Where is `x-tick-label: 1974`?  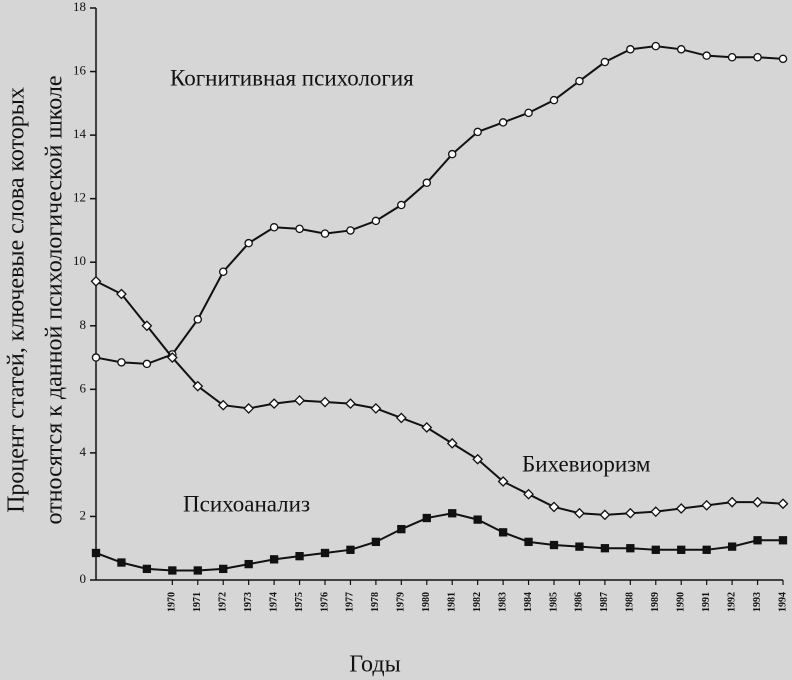
x-tick-label: 1974 is located at coordinates (273, 602).